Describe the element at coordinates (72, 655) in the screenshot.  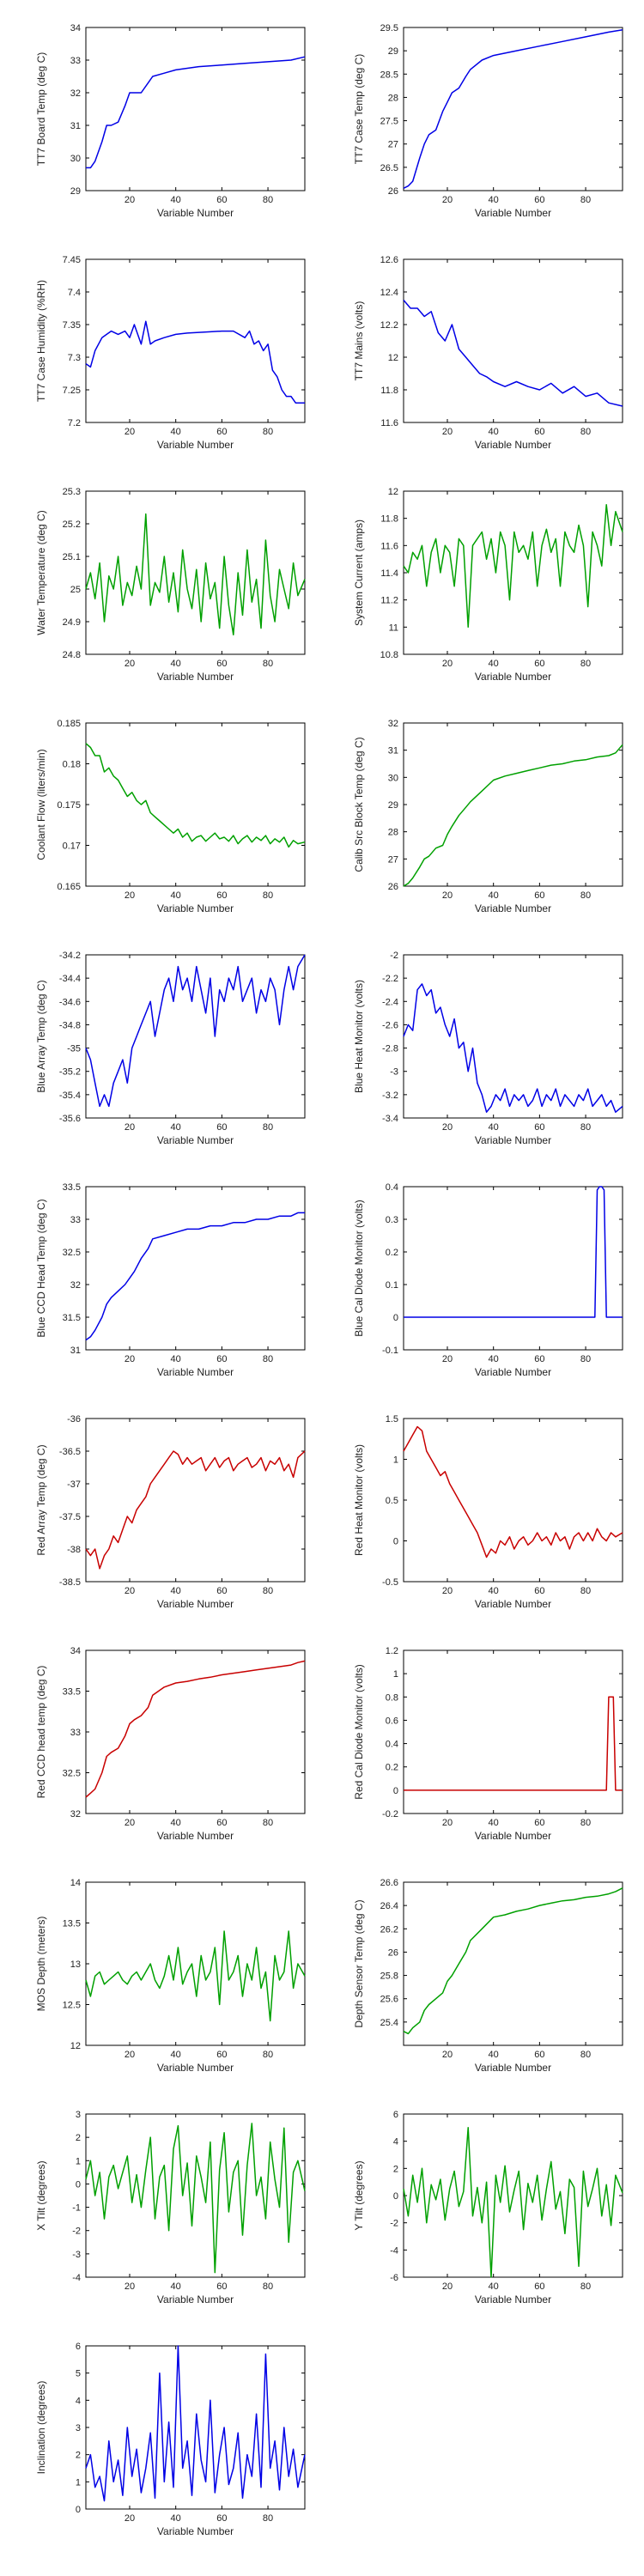
I see `y-tick-label: 24.8` at that location.